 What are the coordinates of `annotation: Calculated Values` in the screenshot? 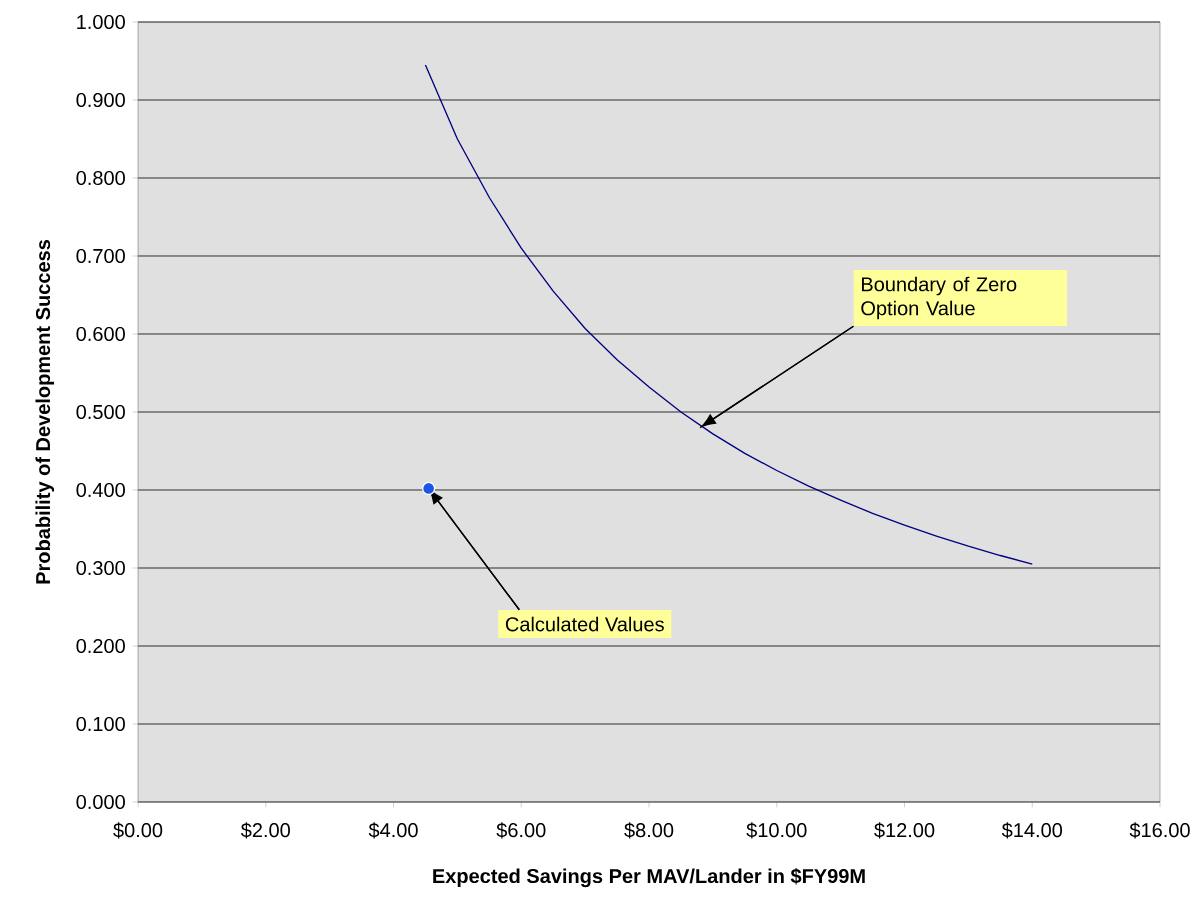 It's located at (584, 624).